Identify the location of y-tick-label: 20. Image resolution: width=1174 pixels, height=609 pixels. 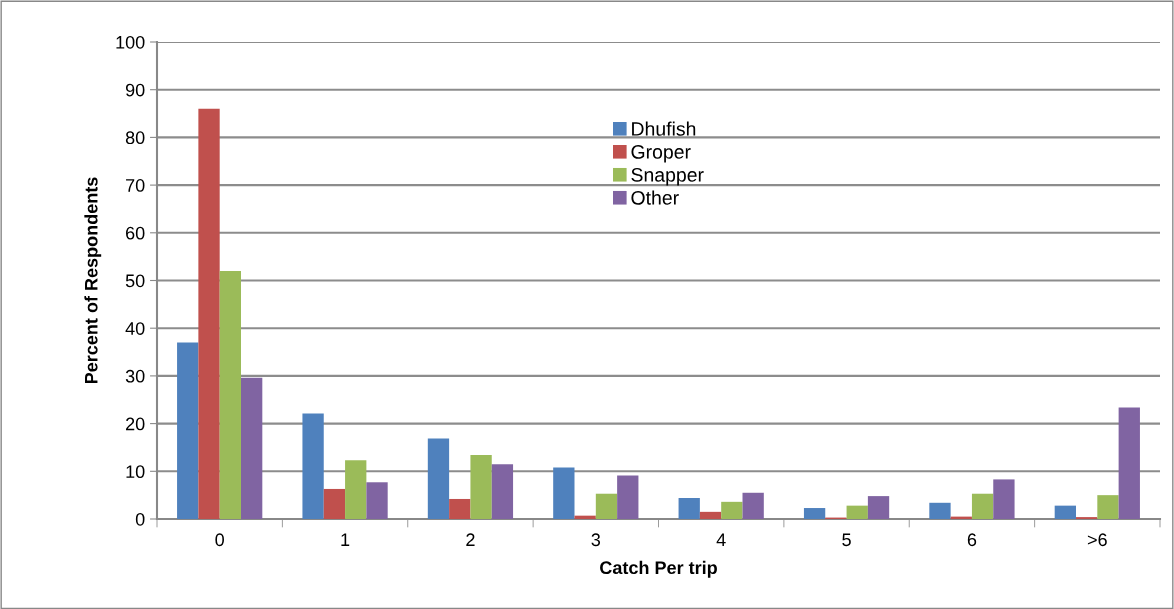
(135, 424).